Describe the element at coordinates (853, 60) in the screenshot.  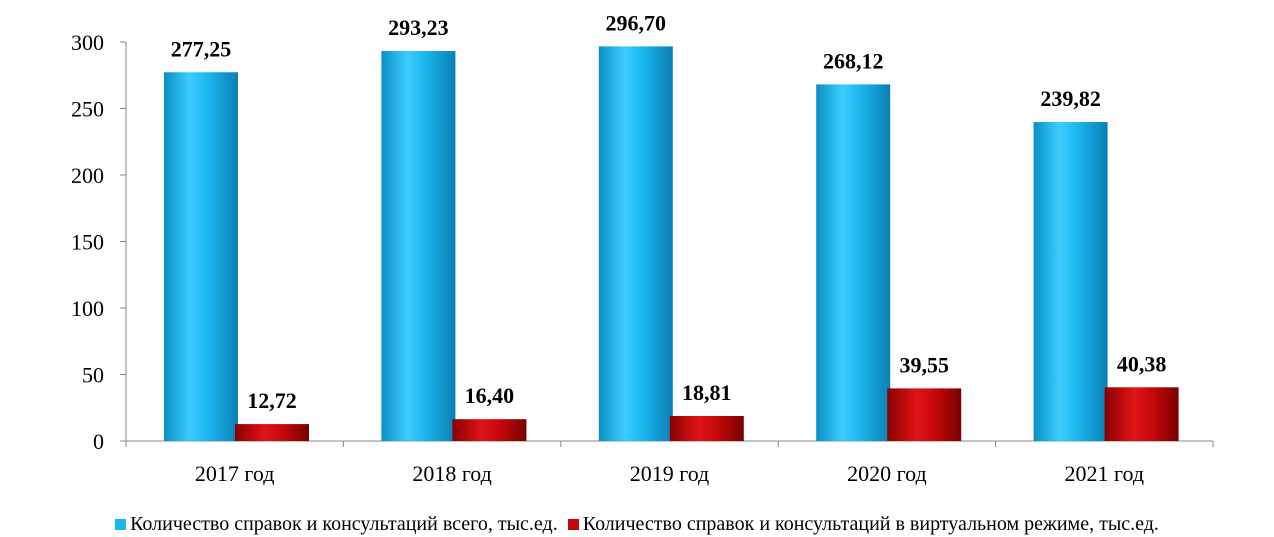
I see `data-label-total-3: 268,12` at that location.